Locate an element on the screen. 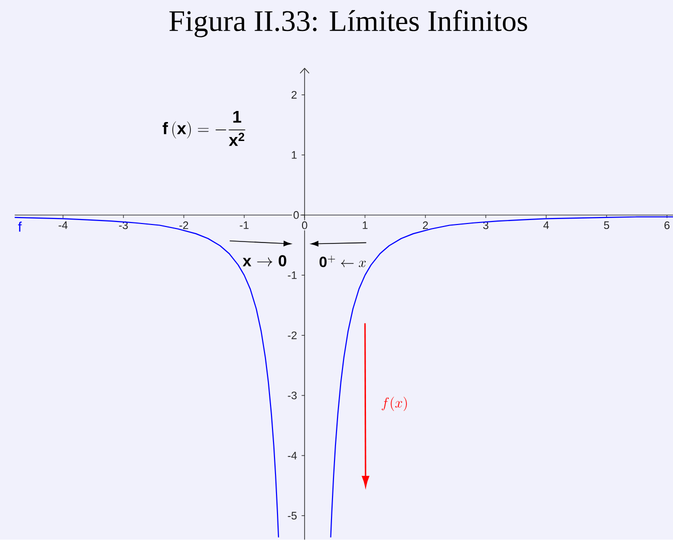 Image resolution: width=673 pixels, height=540 pixels. chart-title: Figura II.33: Límites Infinitos is located at coordinates (348, 24).